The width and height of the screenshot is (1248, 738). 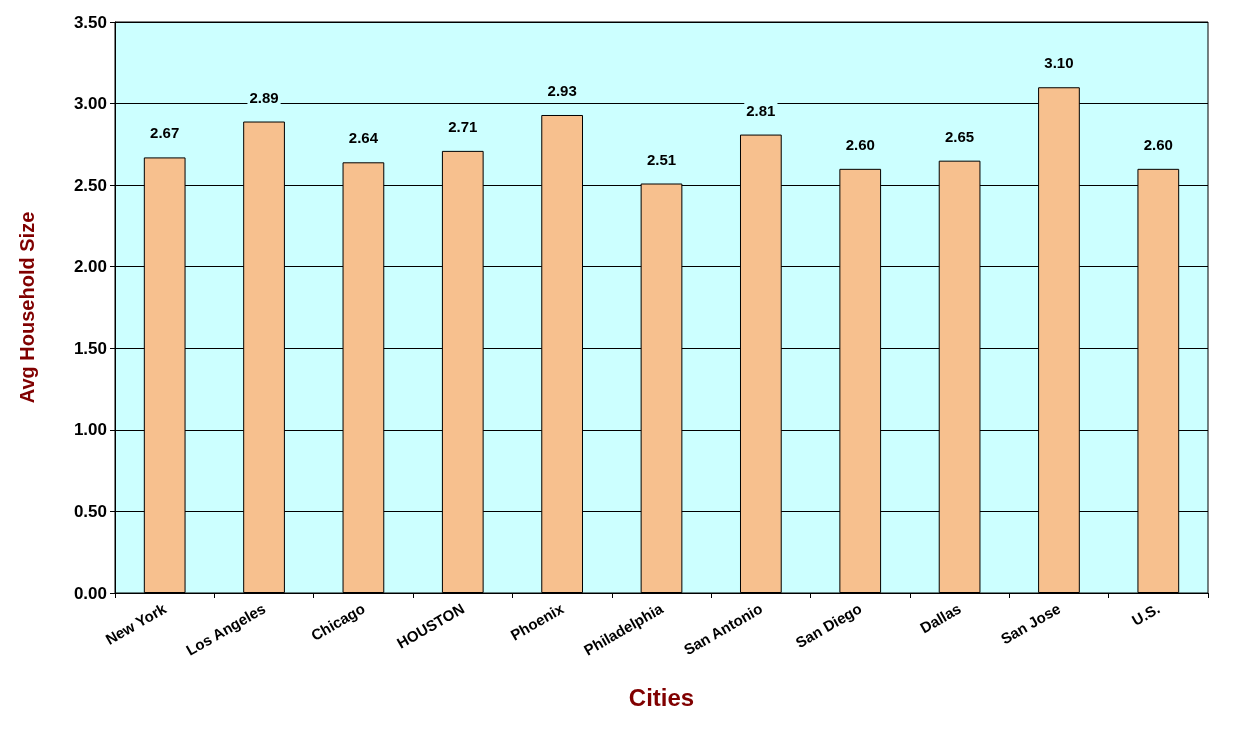 What do you see at coordinates (1059, 63) in the screenshot?
I see `data-label: 3.10` at bounding box center [1059, 63].